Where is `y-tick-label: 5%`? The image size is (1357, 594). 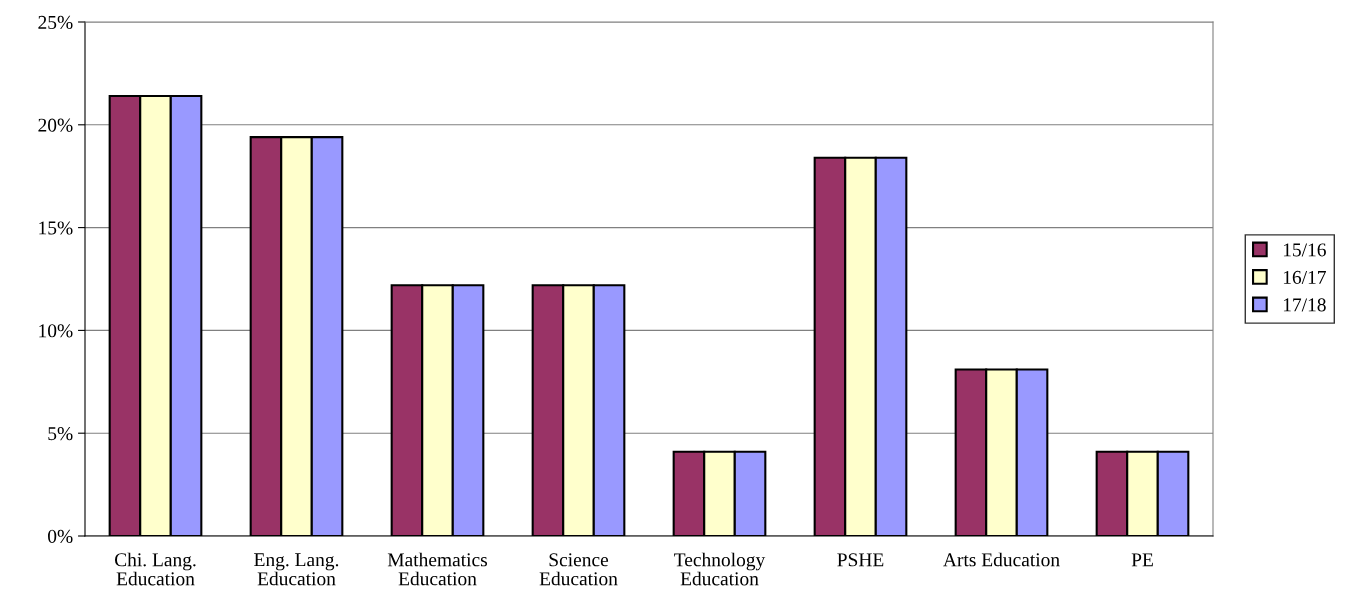
y-tick-label: 5% is located at coordinates (60, 434).